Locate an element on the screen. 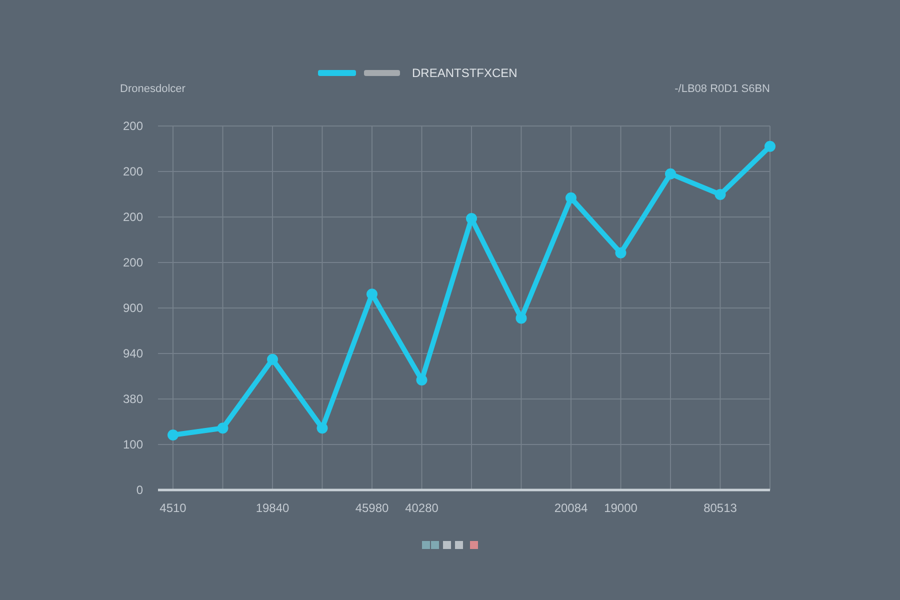 The height and width of the screenshot is (600, 900). text: 940 is located at coordinates (133, 353).